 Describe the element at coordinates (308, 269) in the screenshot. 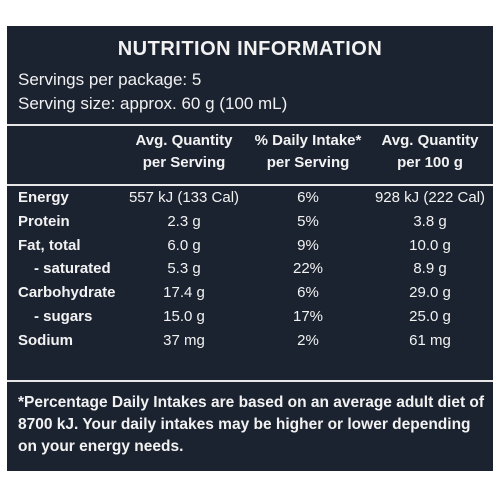

I see `cell-daily-intake: 22%` at that location.